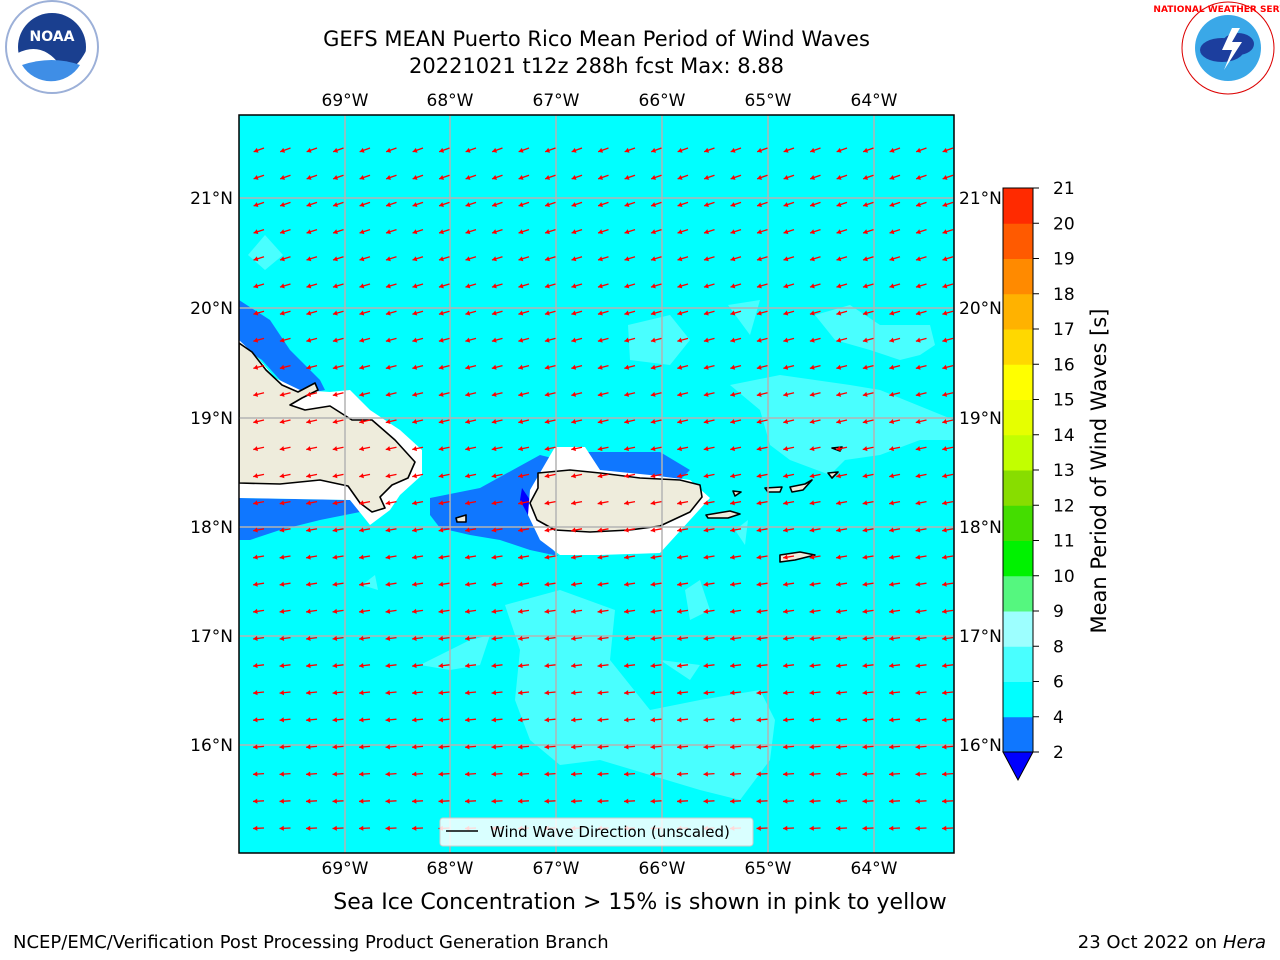 This screenshot has width=1280, height=960. What do you see at coordinates (723, 514) in the screenshot?
I see `vieques` at bounding box center [723, 514].